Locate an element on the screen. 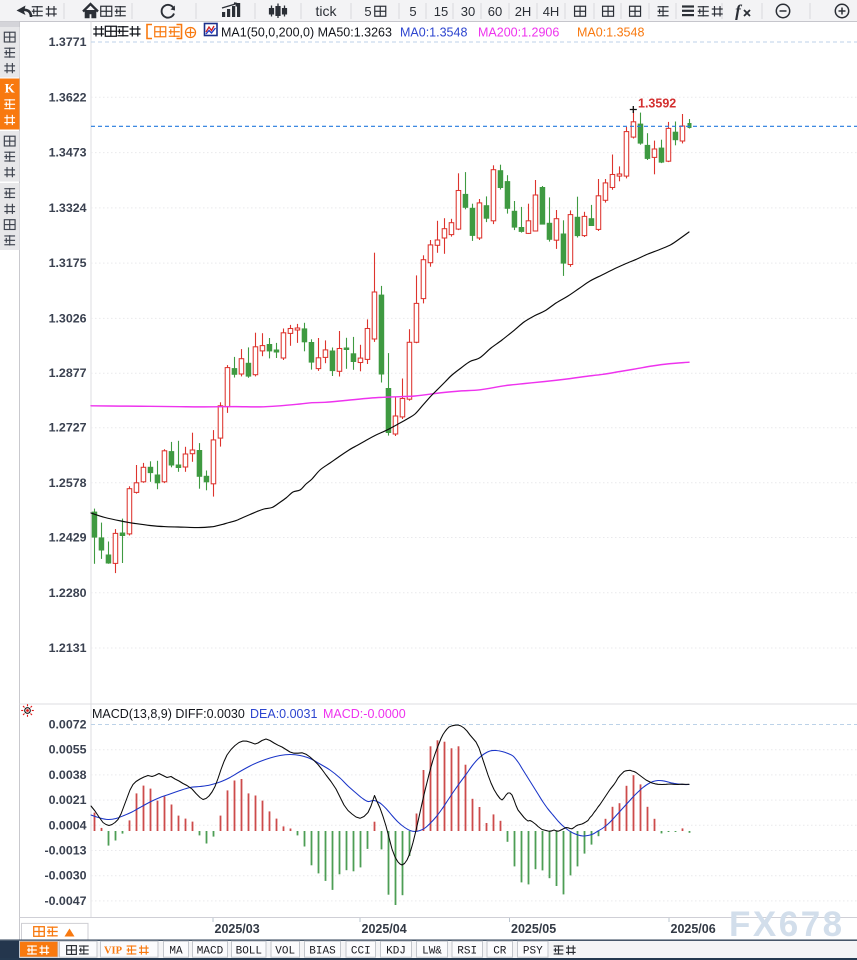  svg-text: VIP is located at coordinates (113, 951).